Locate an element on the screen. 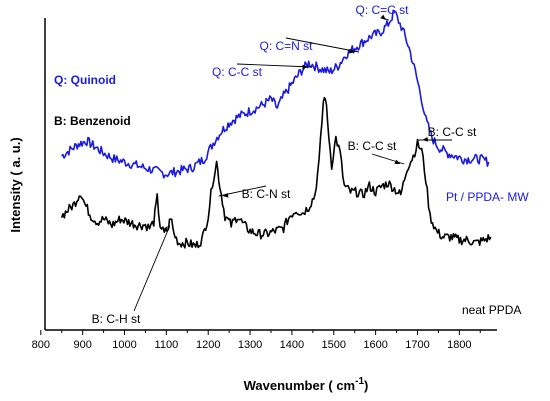 The image size is (550, 401). annotation-label-5: B: C-N st is located at coordinates (266, 194).